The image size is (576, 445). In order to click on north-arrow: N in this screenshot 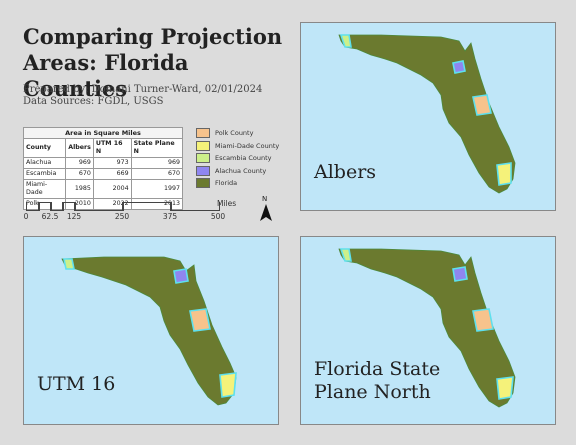, I will do `click(266, 208)`.